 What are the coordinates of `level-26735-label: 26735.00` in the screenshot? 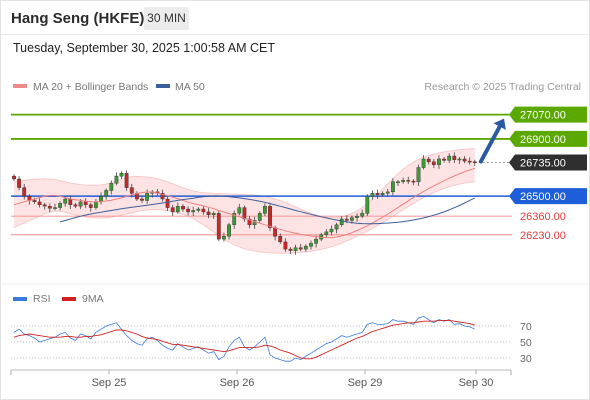 It's located at (543, 164).